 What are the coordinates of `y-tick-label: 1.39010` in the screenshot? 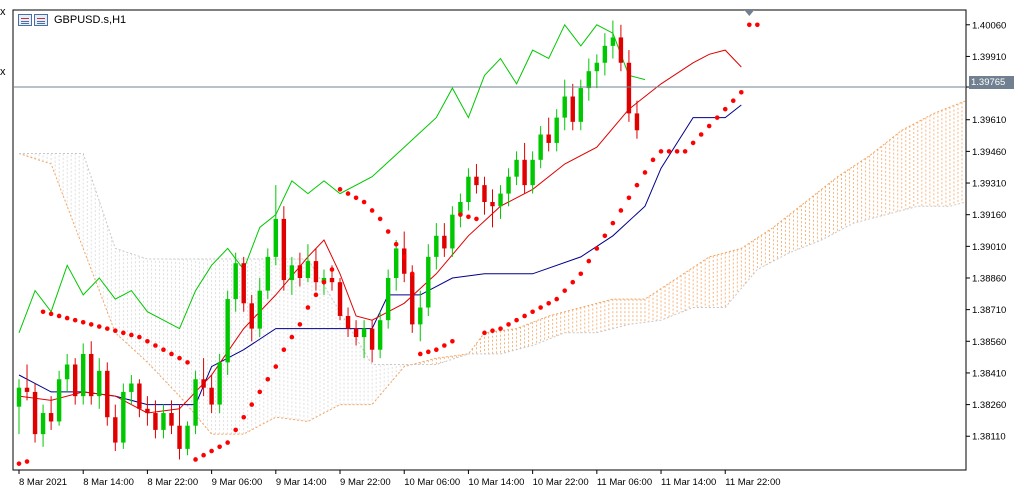 It's located at (989, 247).